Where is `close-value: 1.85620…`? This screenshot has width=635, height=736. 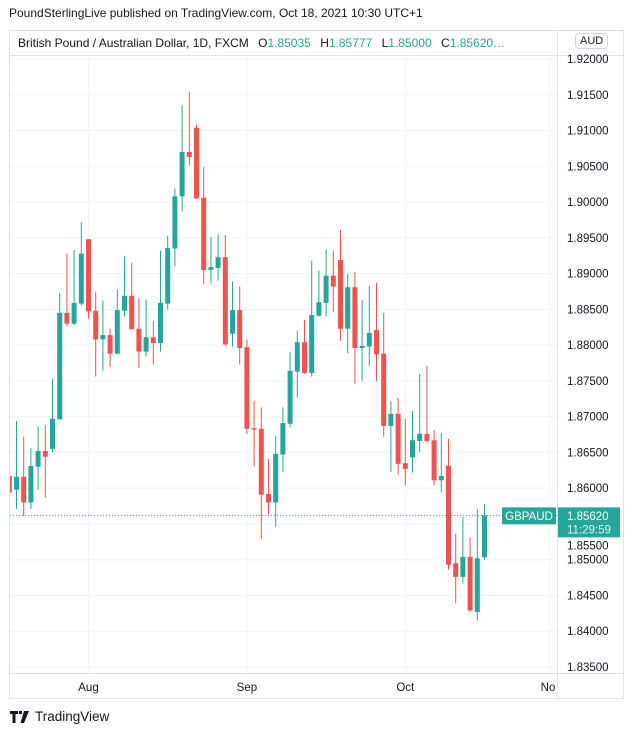
close-value: 1.85620… is located at coordinates (477, 43).